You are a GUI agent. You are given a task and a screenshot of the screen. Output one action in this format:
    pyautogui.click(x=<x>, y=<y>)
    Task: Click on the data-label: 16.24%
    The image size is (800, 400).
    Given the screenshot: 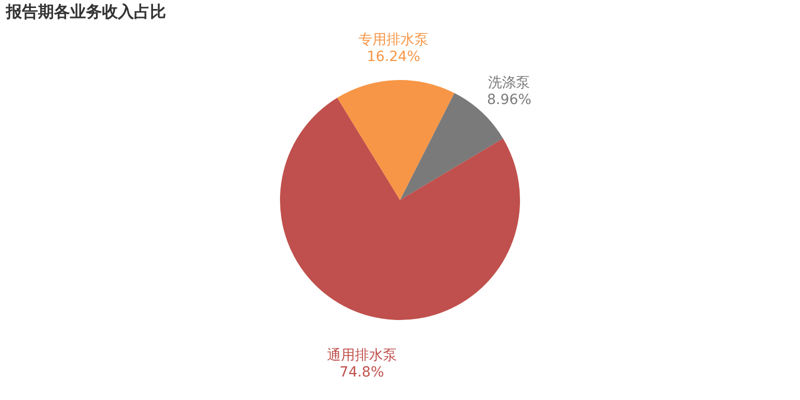 What is the action you would take?
    pyautogui.click(x=393, y=57)
    